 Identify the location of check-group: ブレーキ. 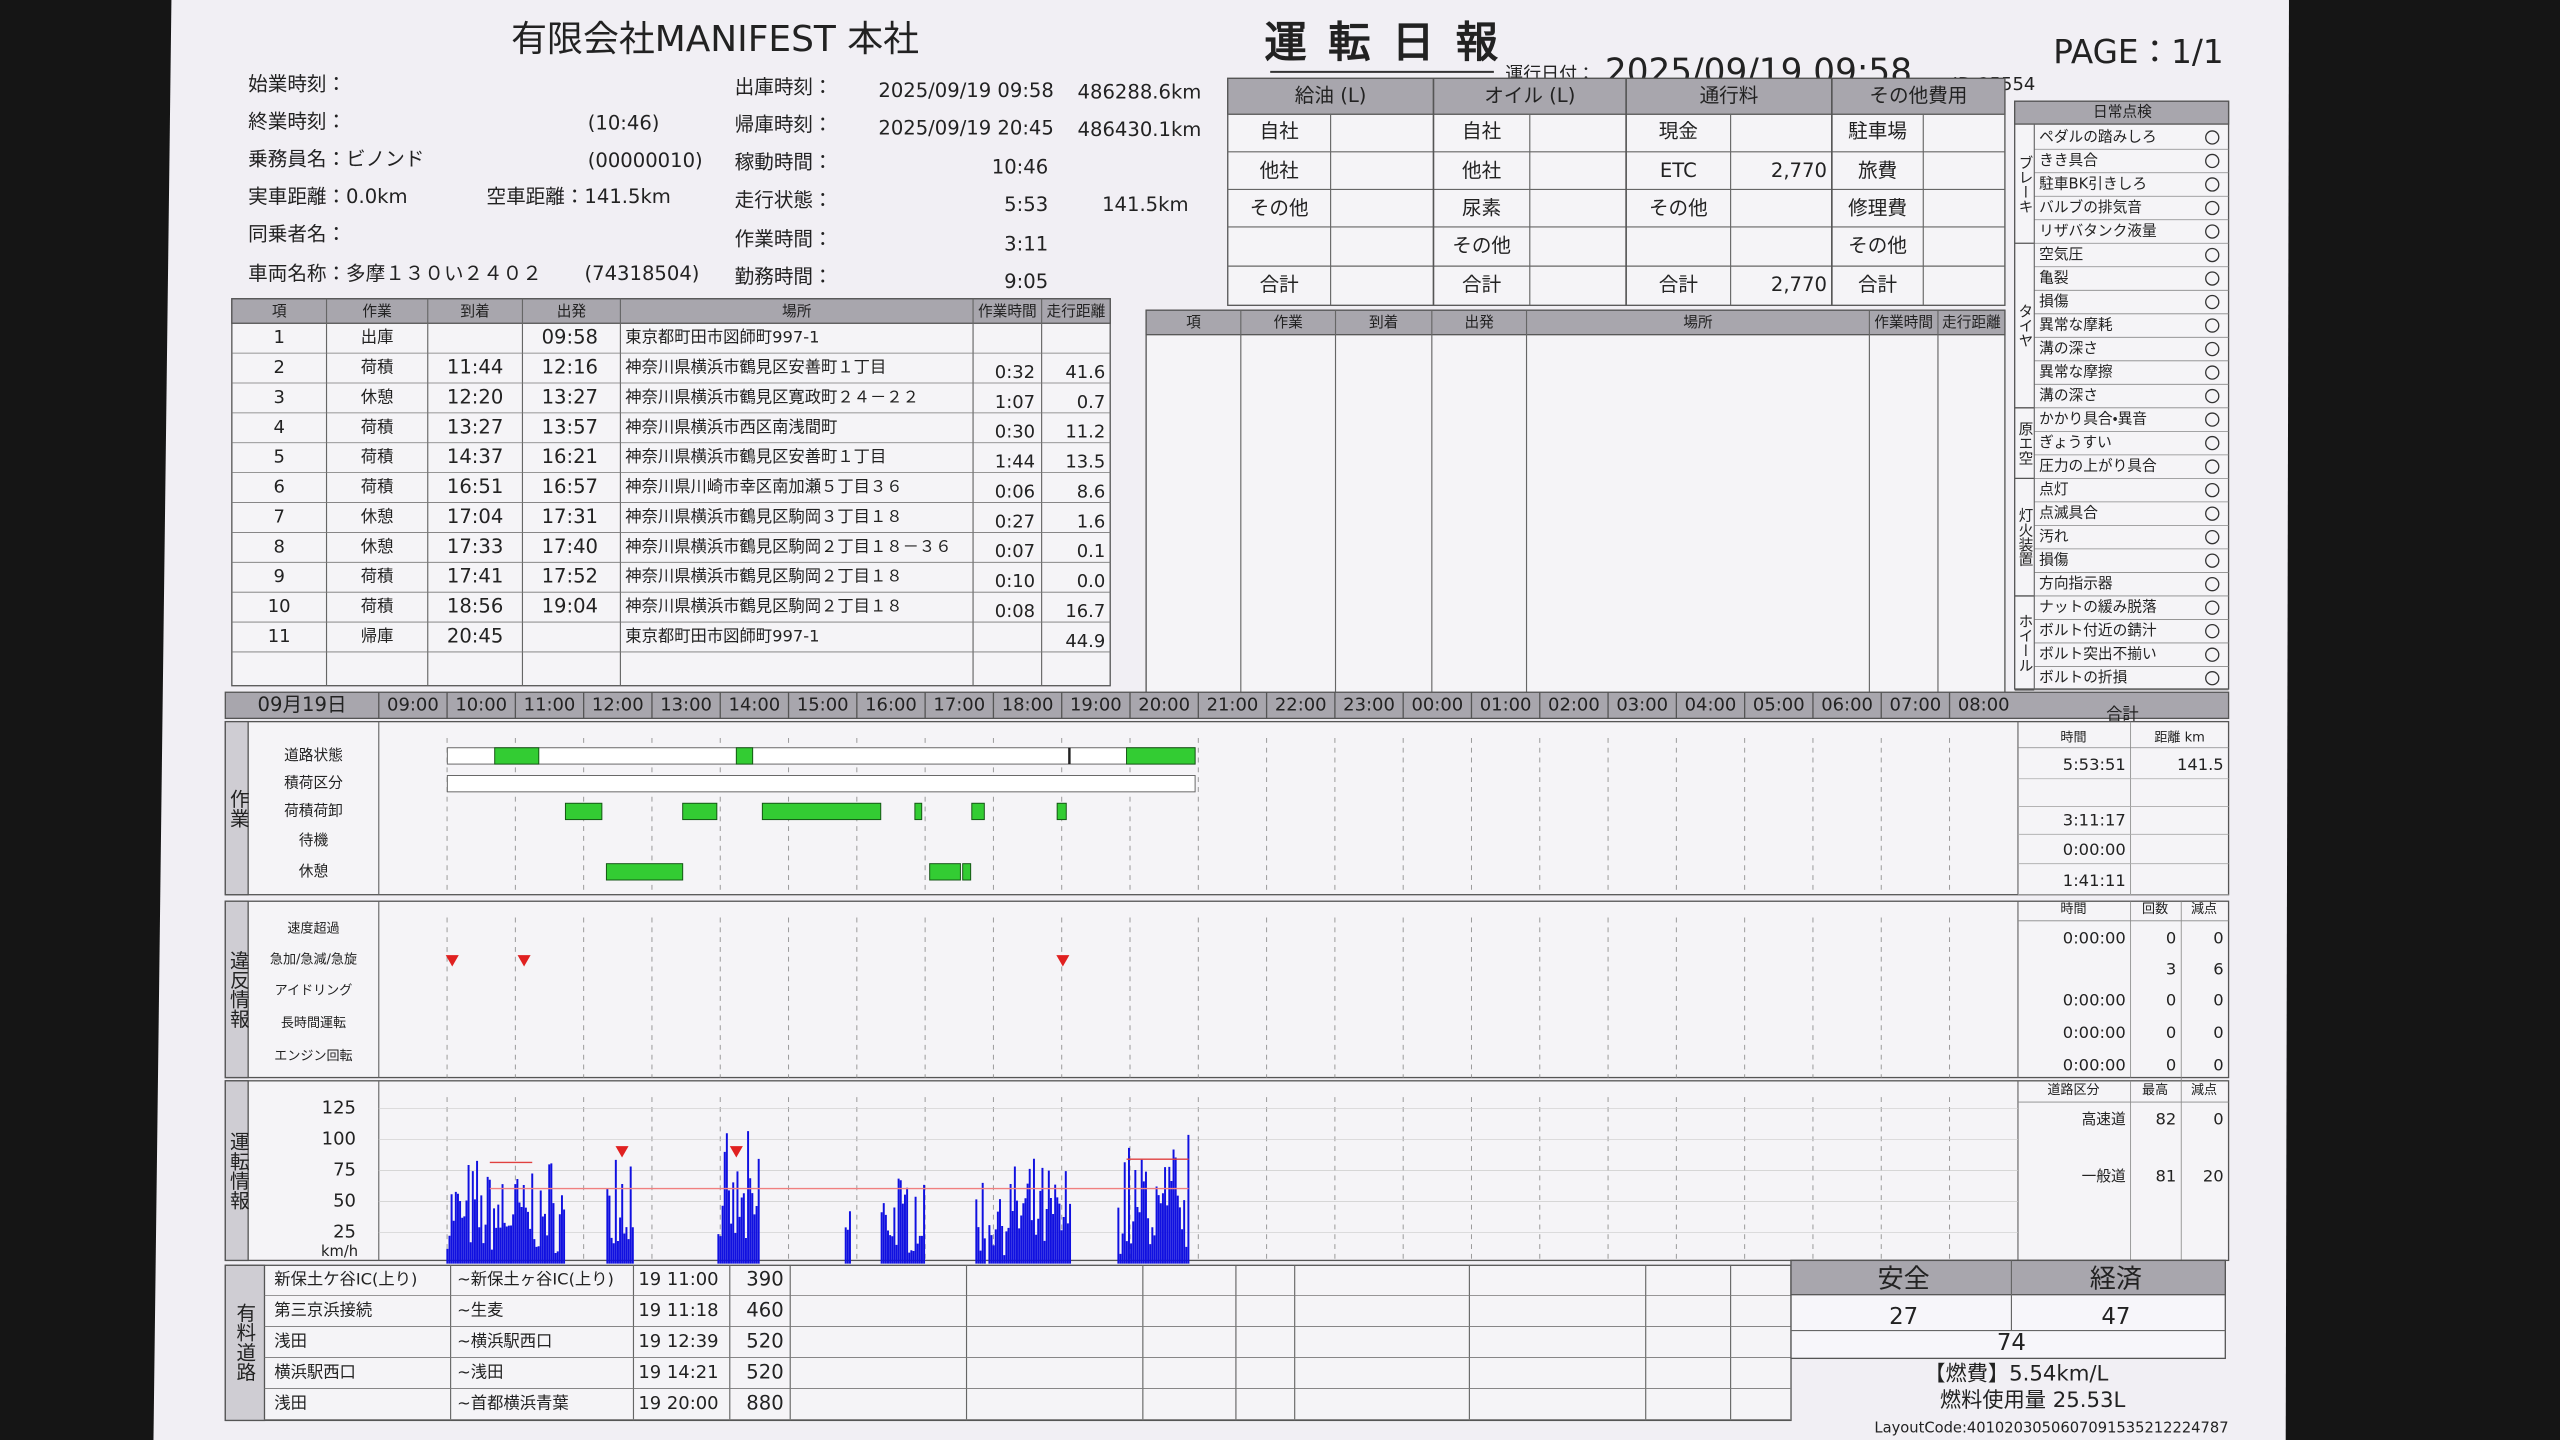
(2024, 184).